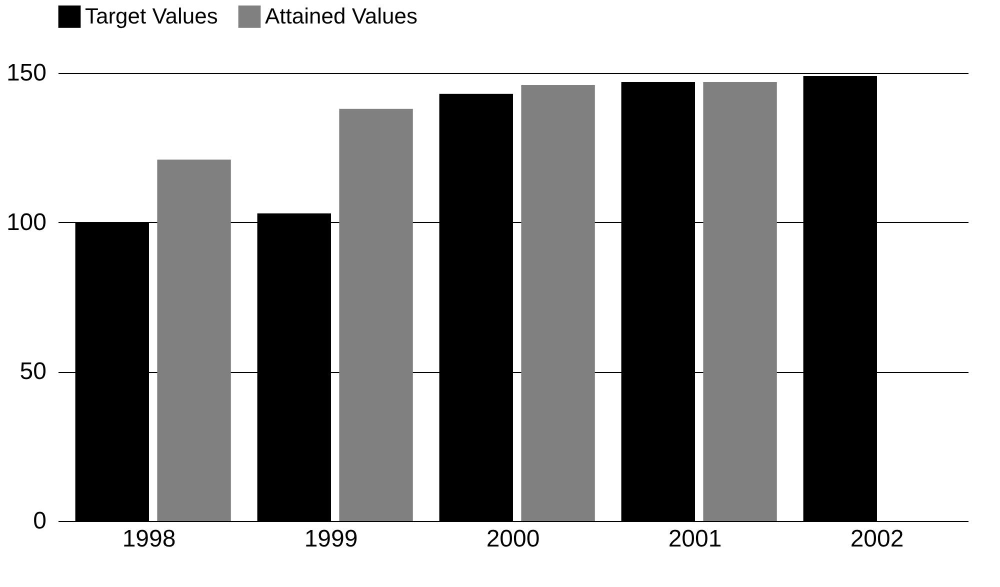 The image size is (1000, 587). What do you see at coordinates (33, 372) in the screenshot?
I see `y-tick-label: 50` at bounding box center [33, 372].